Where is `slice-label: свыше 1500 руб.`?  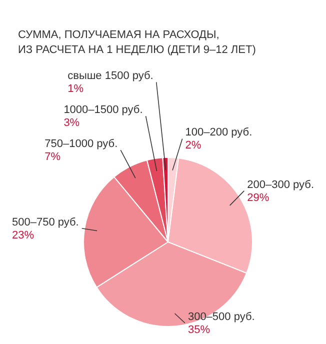 slice-label: свыше 1500 руб. is located at coordinates (111, 76).